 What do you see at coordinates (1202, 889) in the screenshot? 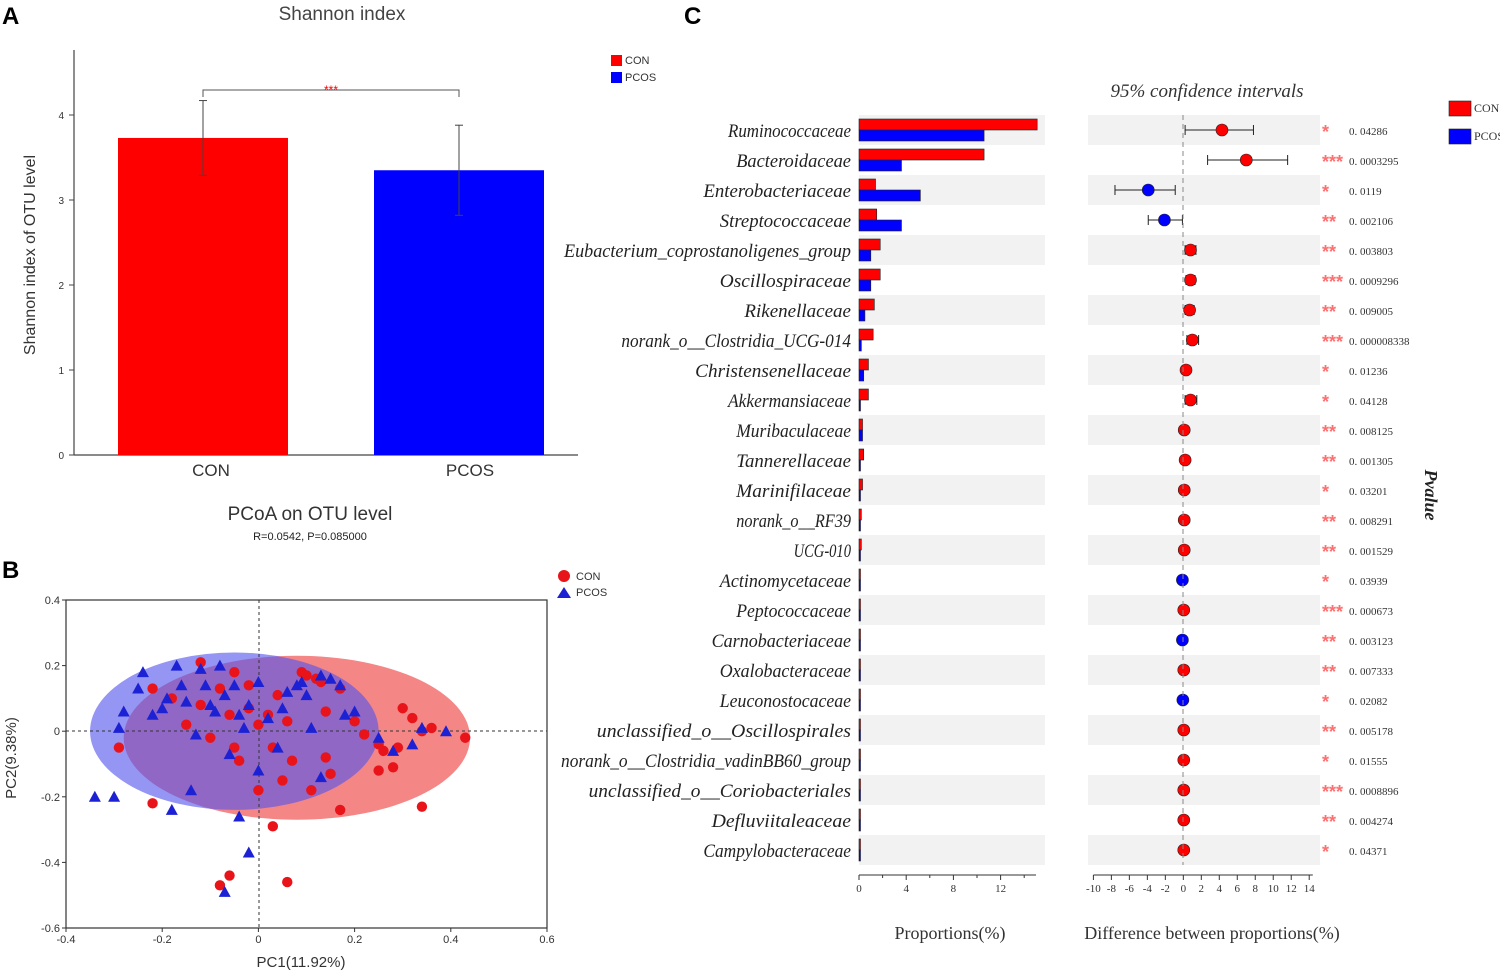
I see `difference-x-tick-label: 2` at bounding box center [1202, 889].